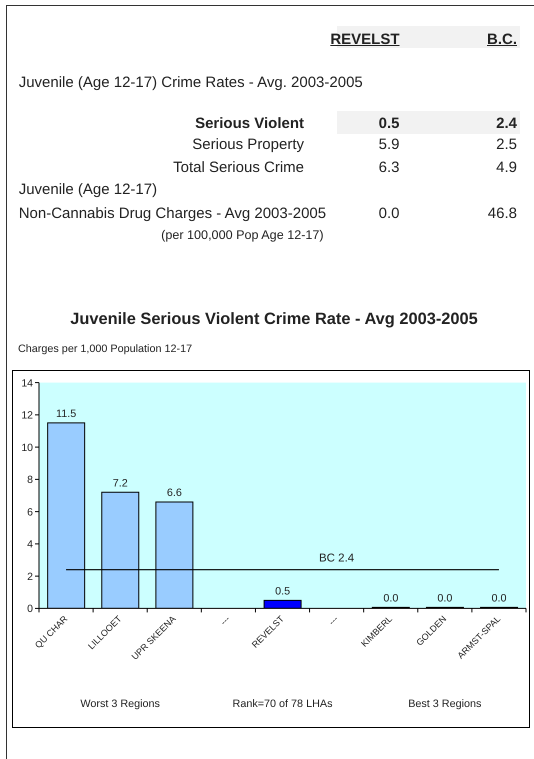  What do you see at coordinates (30, 480) in the screenshot?
I see `y-tick-label: 8` at bounding box center [30, 480].